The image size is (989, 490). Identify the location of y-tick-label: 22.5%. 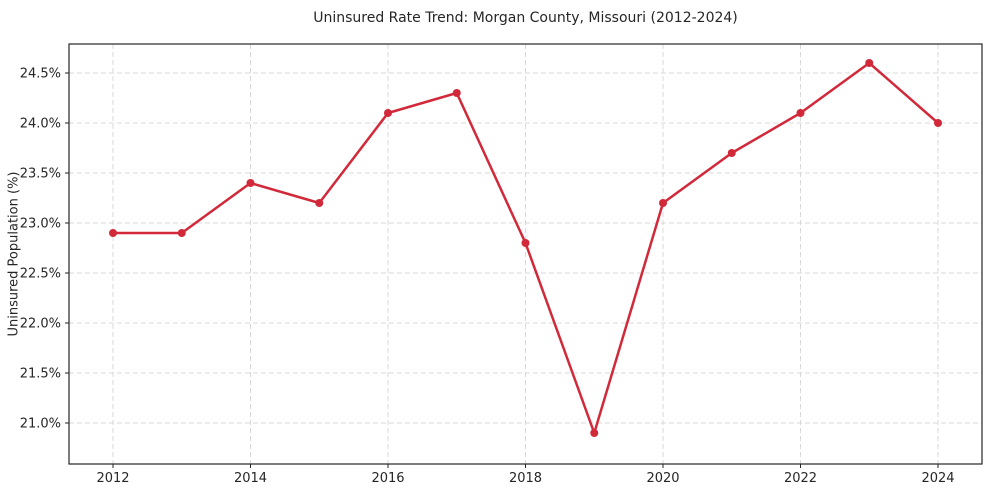
(40, 274).